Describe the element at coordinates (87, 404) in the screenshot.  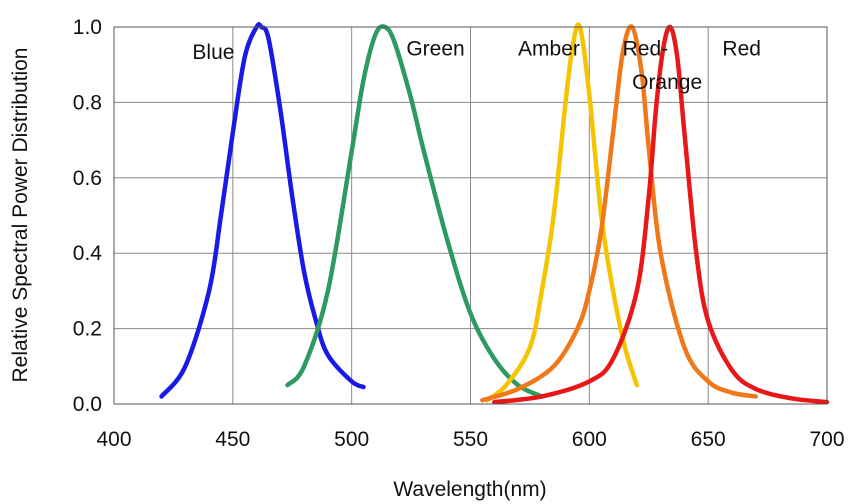
I see `y-tick-label: 0.0` at that location.